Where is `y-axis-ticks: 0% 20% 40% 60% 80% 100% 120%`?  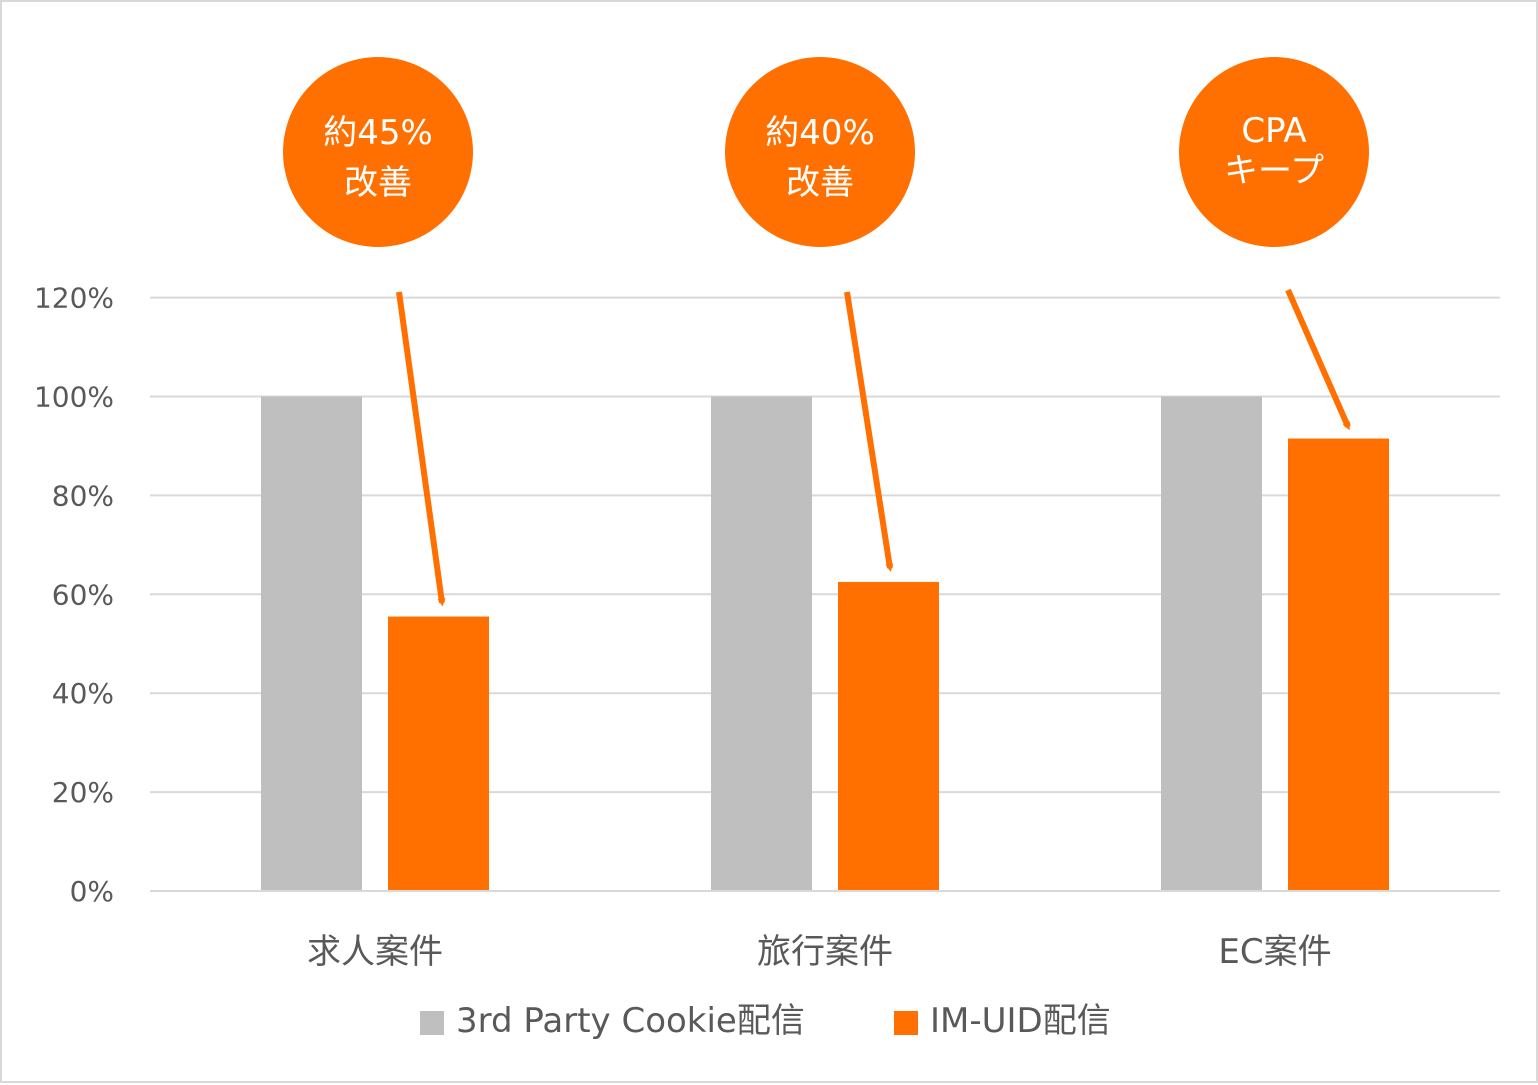 y-axis-ticks: 0% 20% 40% 60% 80% 100% 120% is located at coordinates (74, 595).